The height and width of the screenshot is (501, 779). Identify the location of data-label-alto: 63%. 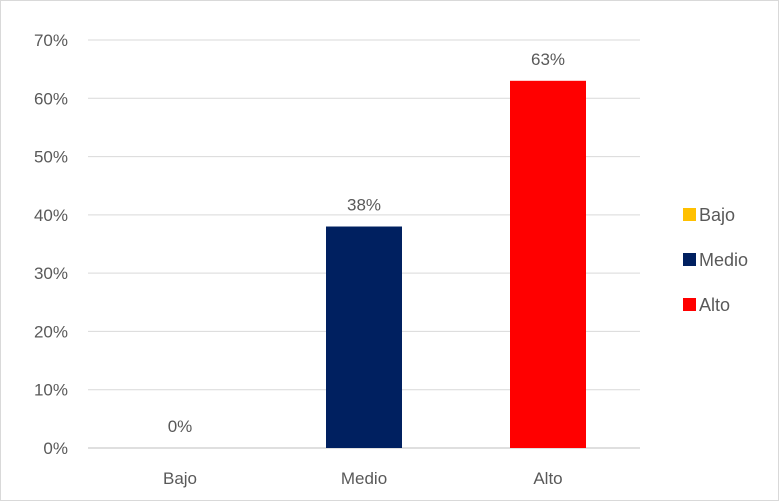
(548, 59).